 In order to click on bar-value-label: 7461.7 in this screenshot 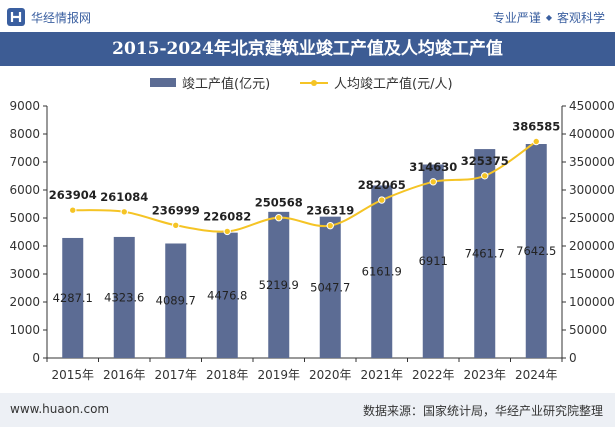, I will do `click(485, 254)`.